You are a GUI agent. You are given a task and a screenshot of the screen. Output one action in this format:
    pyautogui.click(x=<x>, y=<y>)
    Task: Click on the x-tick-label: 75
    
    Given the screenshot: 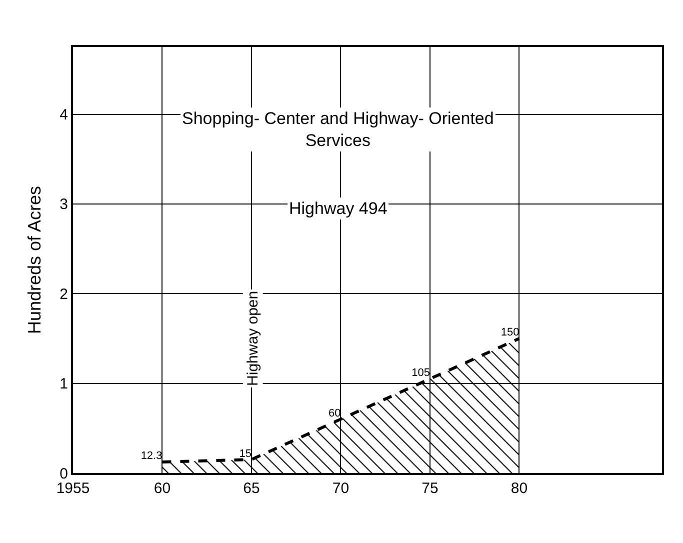 What is the action you would take?
    pyautogui.click(x=430, y=488)
    